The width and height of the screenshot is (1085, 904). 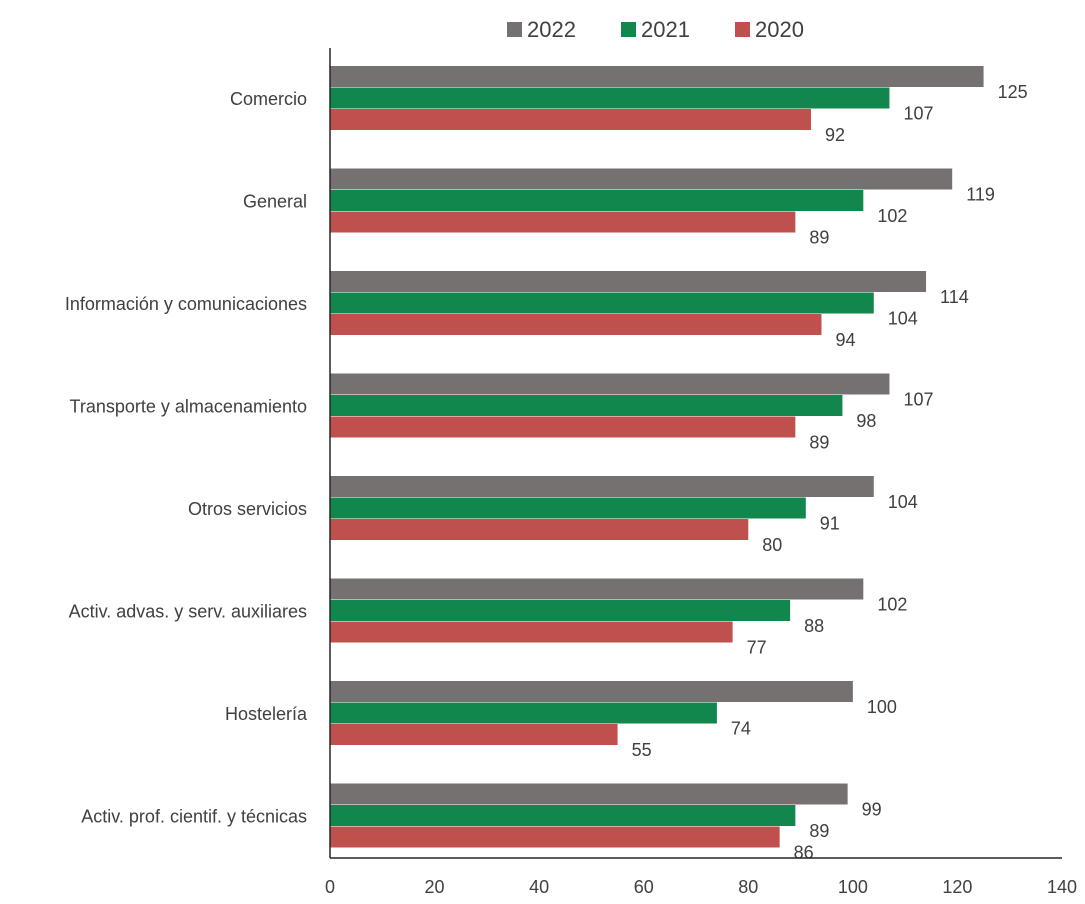 What do you see at coordinates (602, 303) in the screenshot?
I see `bar-informacion-y-comunicaciones-2021` at bounding box center [602, 303].